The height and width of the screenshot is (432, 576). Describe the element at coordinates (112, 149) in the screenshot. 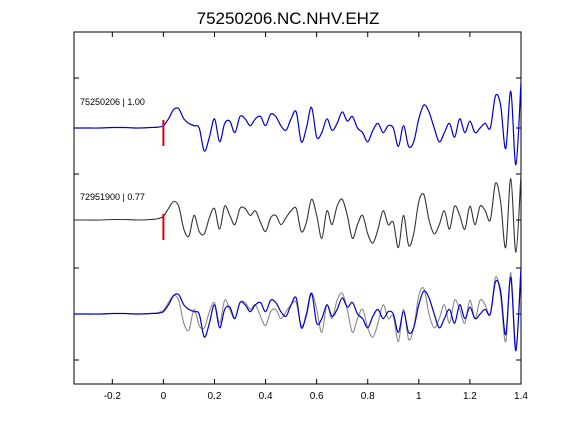

I see `trace-labels: 75250206 | 1.00 72951900 | 0.77` at that location.